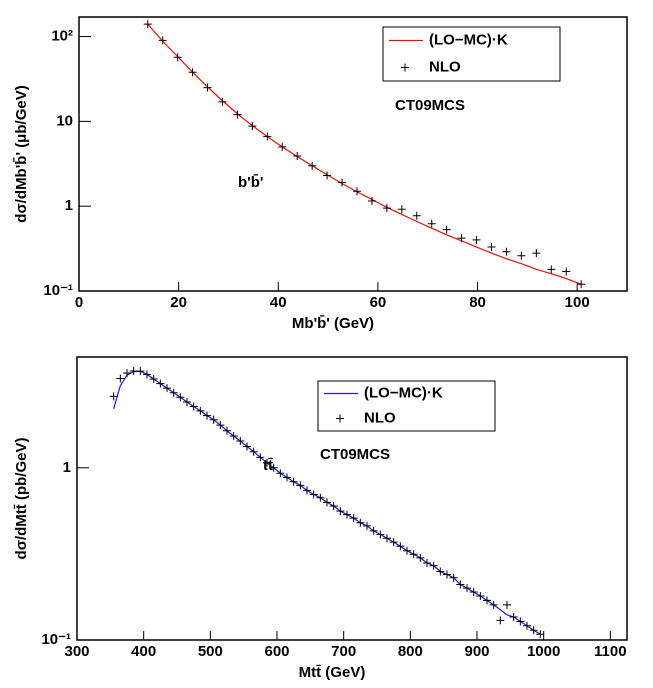 Image resolution: width=653 pixels, height=688 pixels. Describe the element at coordinates (332, 672) in the screenshot. I see `x-axis-title: Mtt̄ (GeV)` at that location.